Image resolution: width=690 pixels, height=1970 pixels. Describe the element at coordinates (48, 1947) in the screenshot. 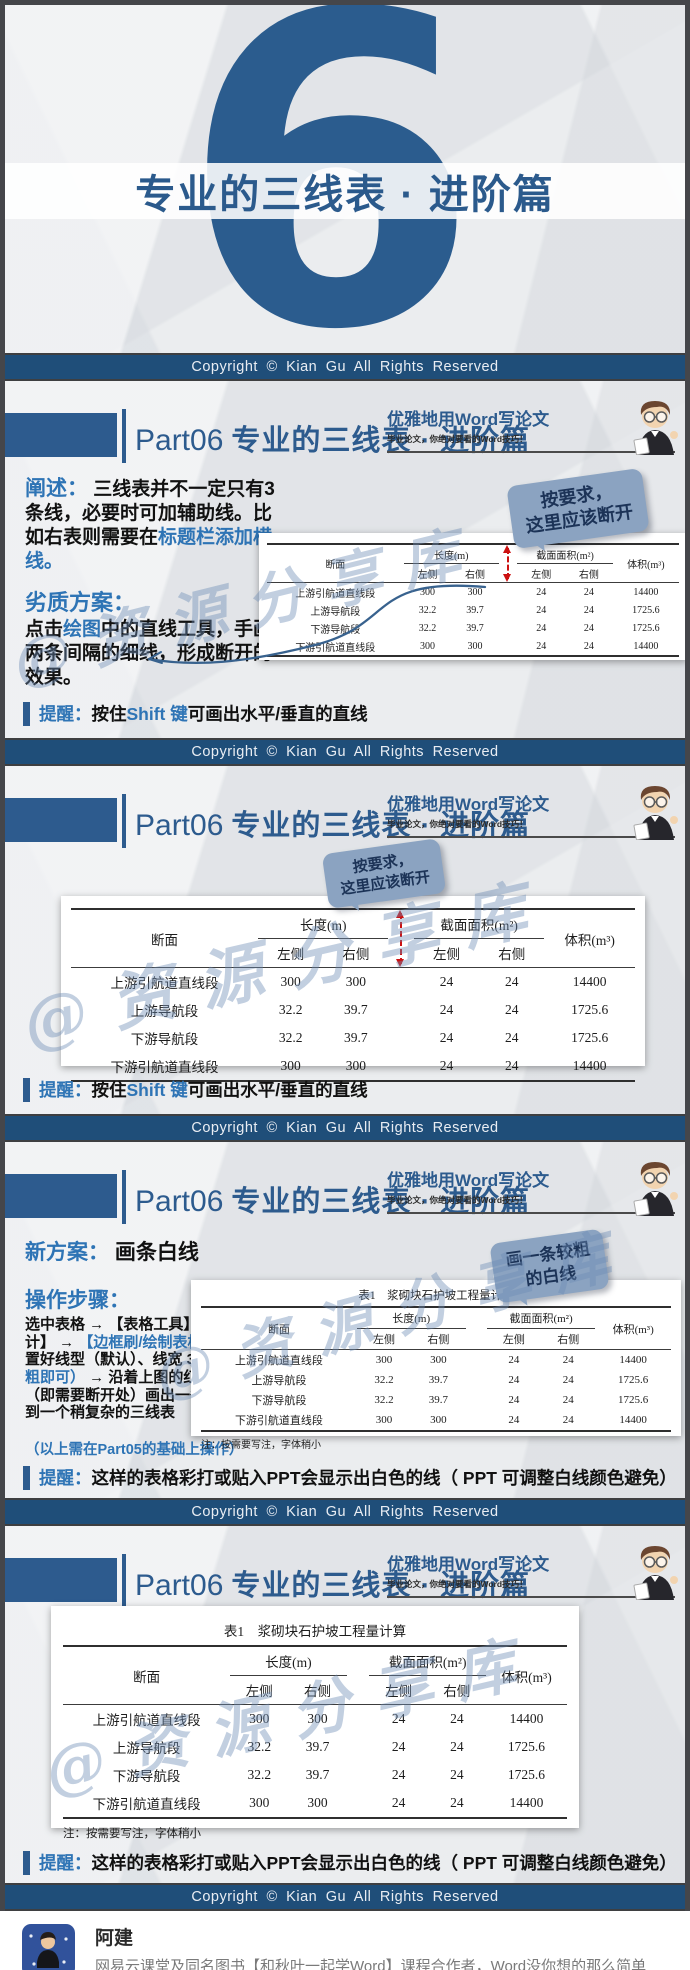

I see `author-avatar` at that location.